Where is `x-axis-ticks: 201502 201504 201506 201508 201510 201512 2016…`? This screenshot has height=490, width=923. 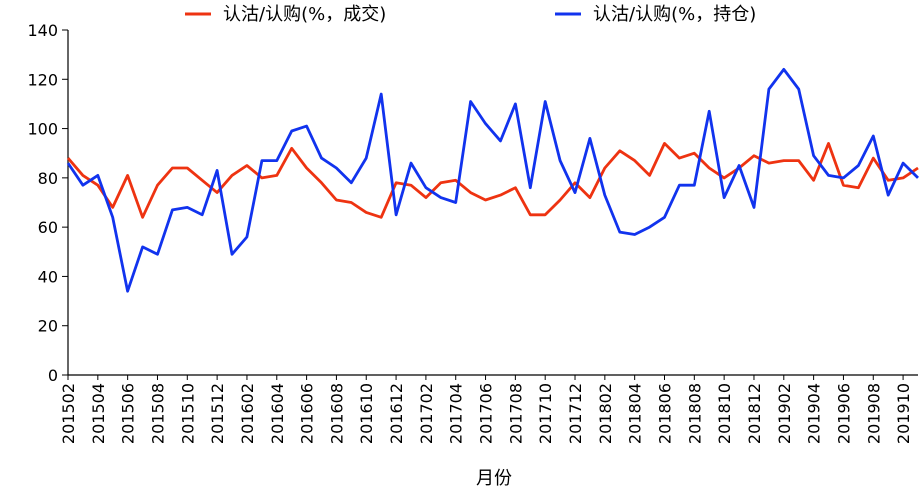 x-axis-ticks: 201502 201504 201506 201508 201510 201512 2016… is located at coordinates (486, 409).